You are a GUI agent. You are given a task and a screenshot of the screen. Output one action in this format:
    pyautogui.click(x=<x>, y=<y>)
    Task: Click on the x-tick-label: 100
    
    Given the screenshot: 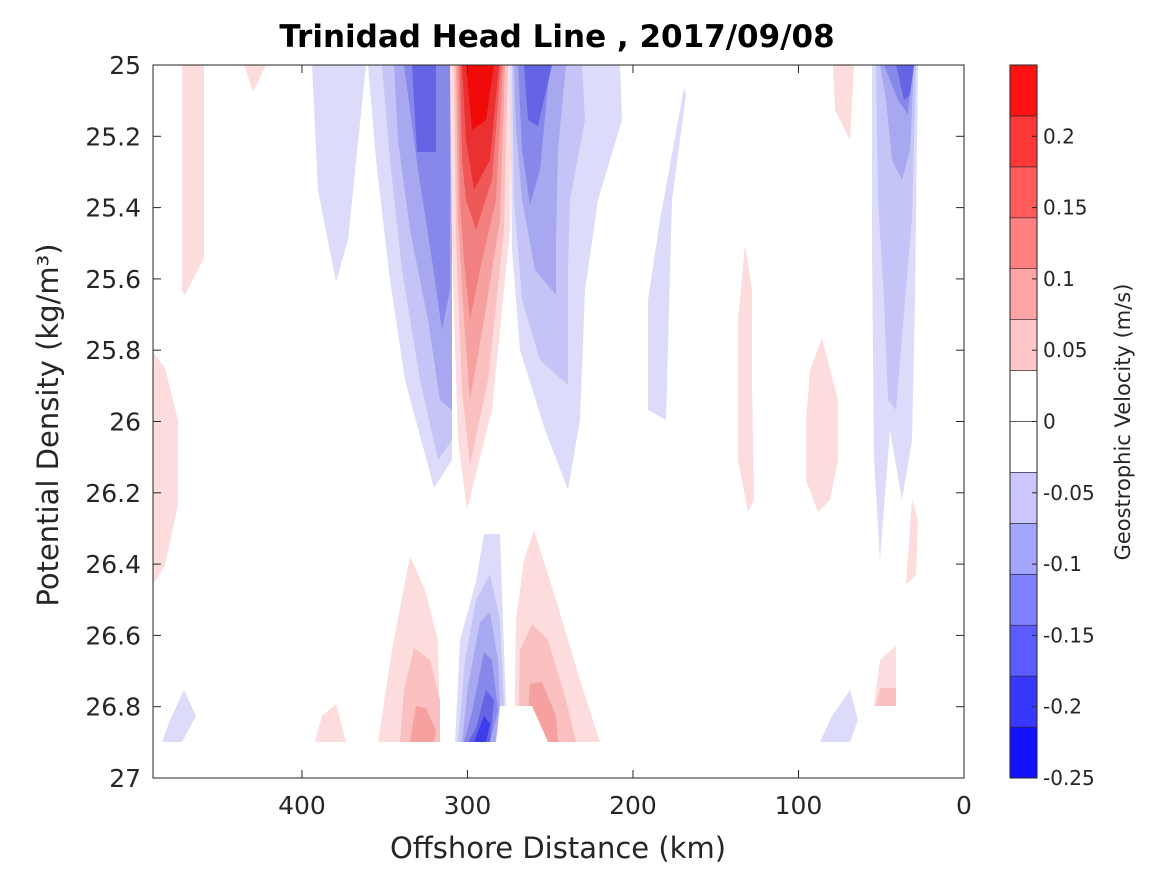 What is the action you would take?
    pyautogui.click(x=799, y=805)
    